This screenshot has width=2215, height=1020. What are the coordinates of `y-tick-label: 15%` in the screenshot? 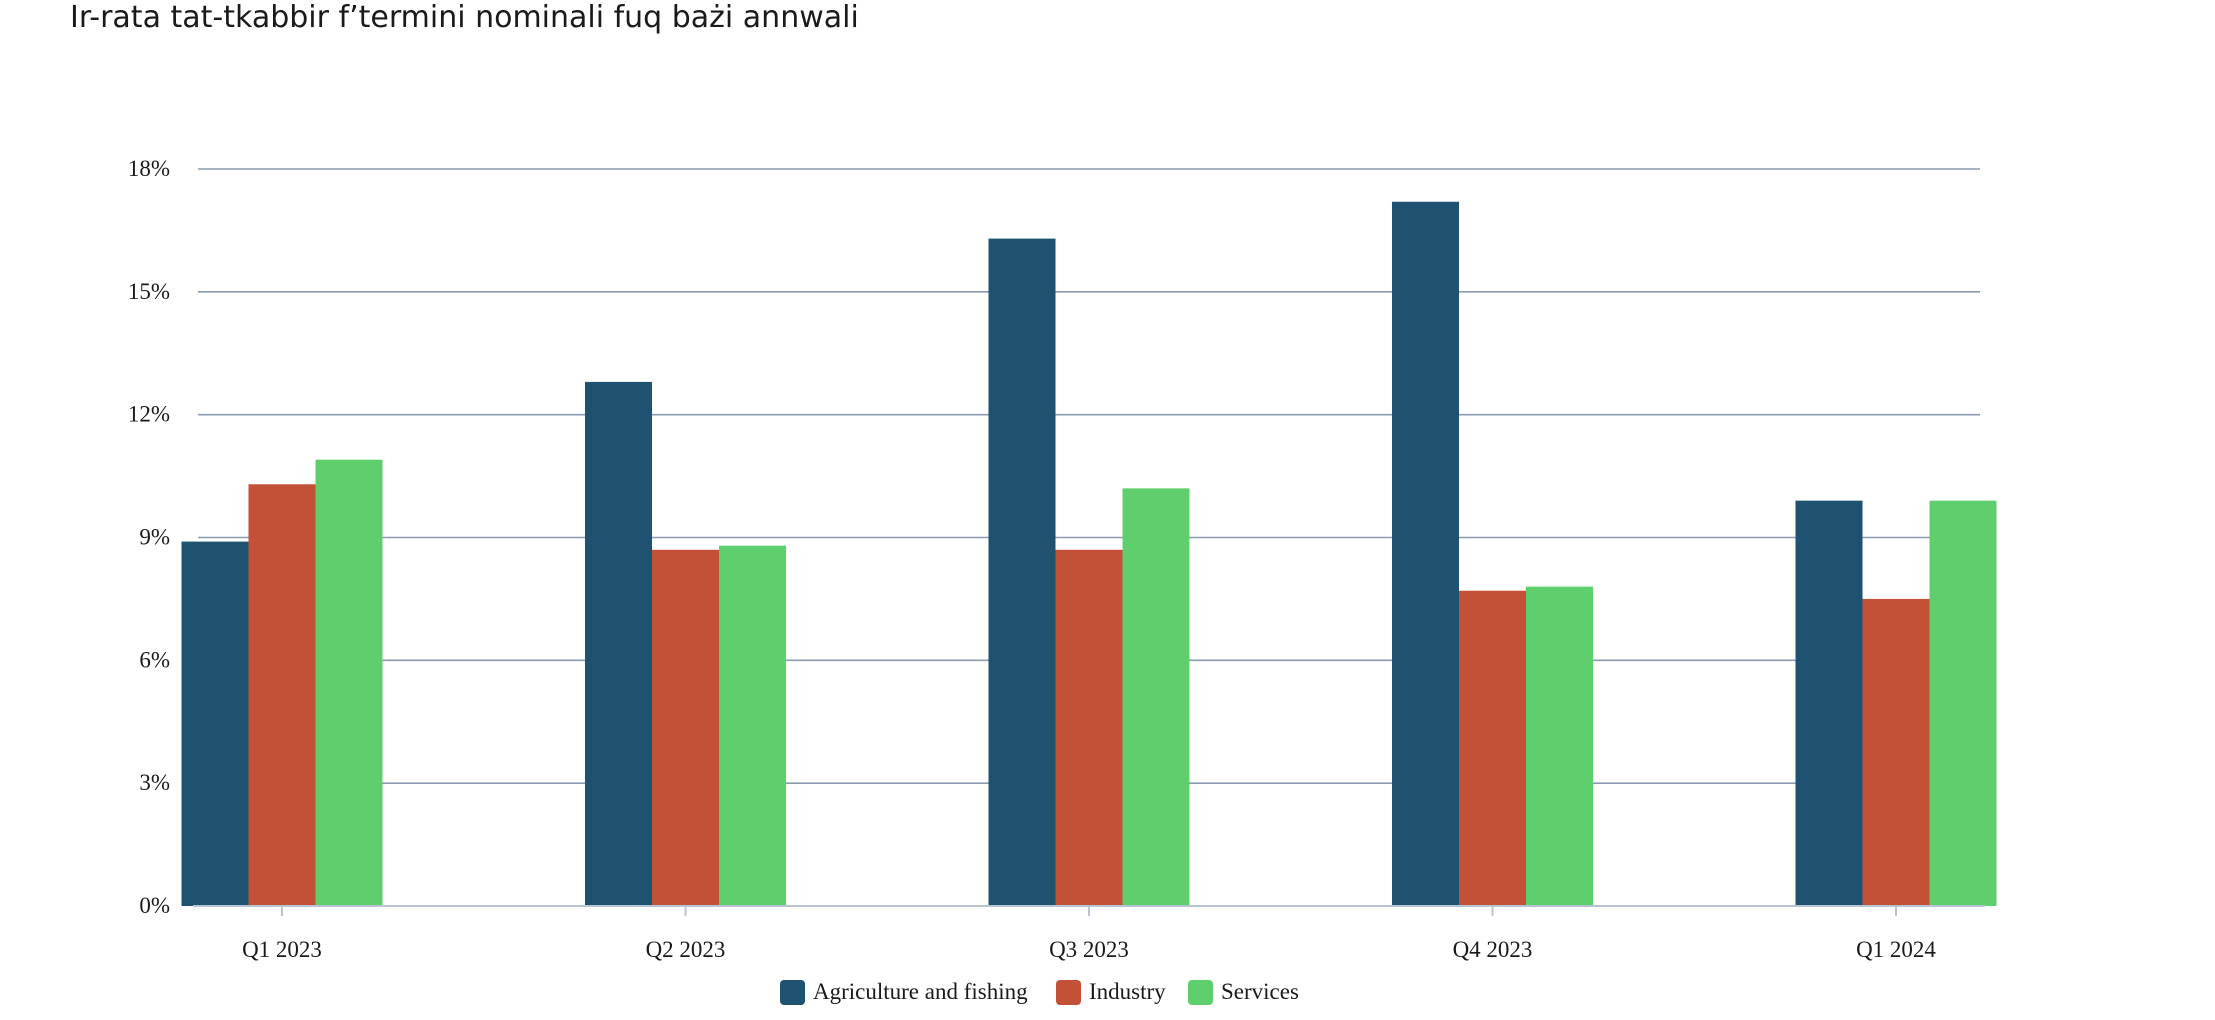 It's located at (149, 291).